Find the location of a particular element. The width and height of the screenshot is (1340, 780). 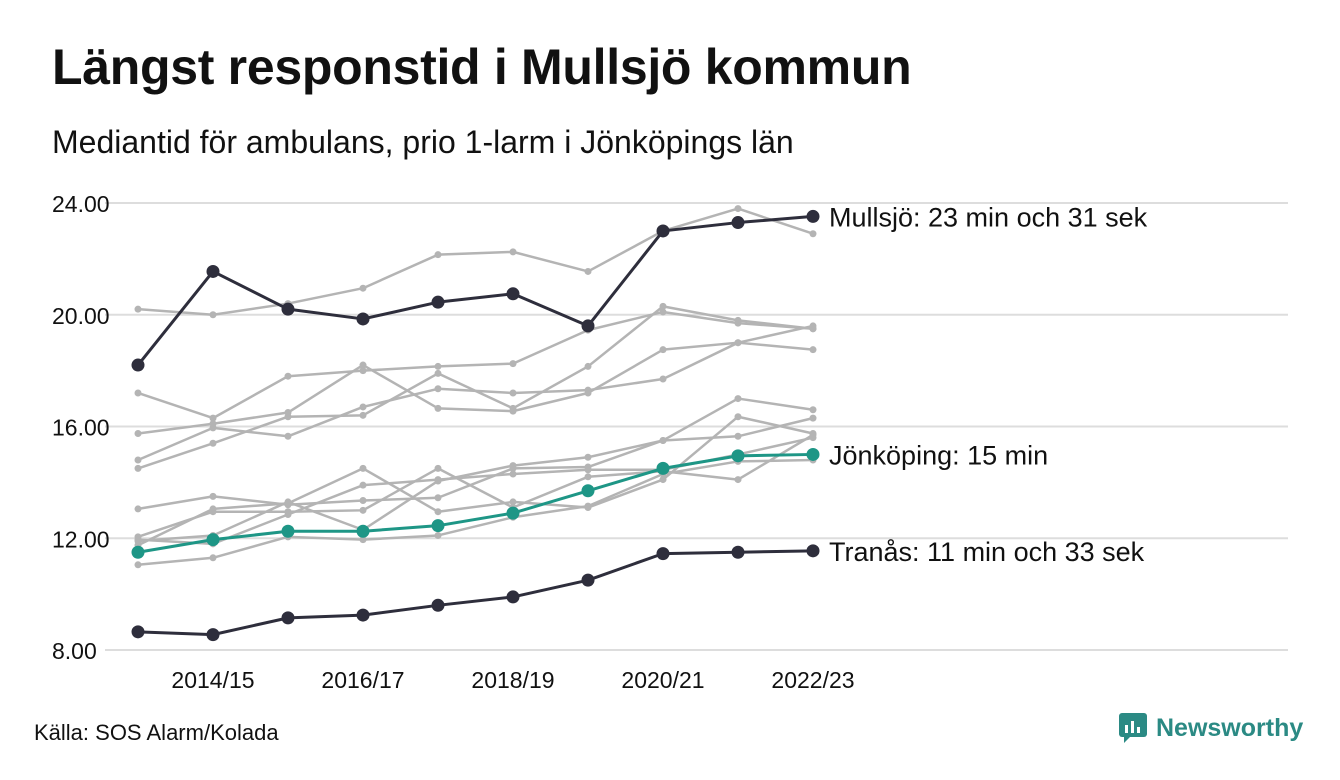

y-tick-label: 20.00 is located at coordinates (81, 316).